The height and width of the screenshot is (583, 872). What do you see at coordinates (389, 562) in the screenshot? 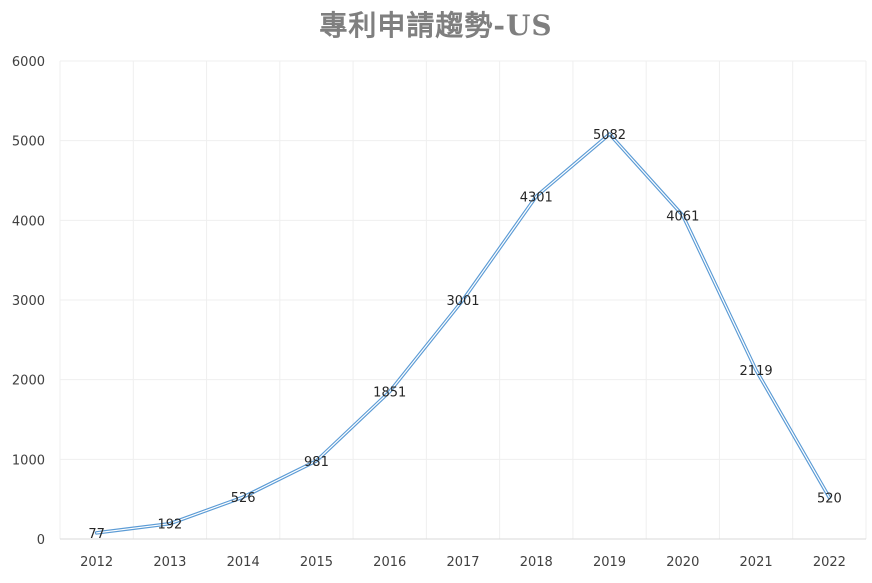
I see `x-tick-label: 2016` at bounding box center [389, 562].